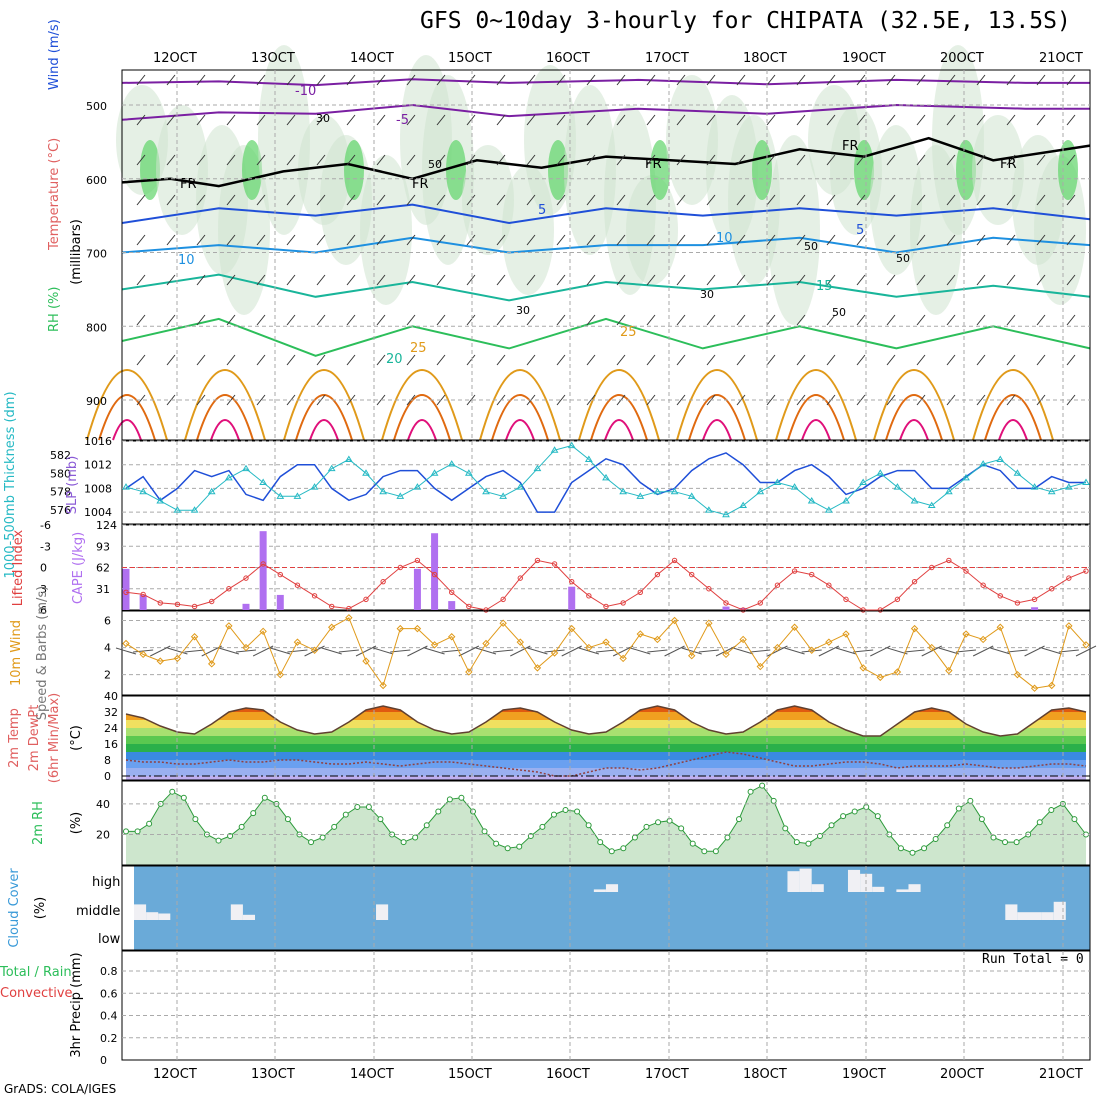  Describe the element at coordinates (60, 1089) in the screenshot. I see `footer-credit: GrADS: COLA/IGES` at that location.